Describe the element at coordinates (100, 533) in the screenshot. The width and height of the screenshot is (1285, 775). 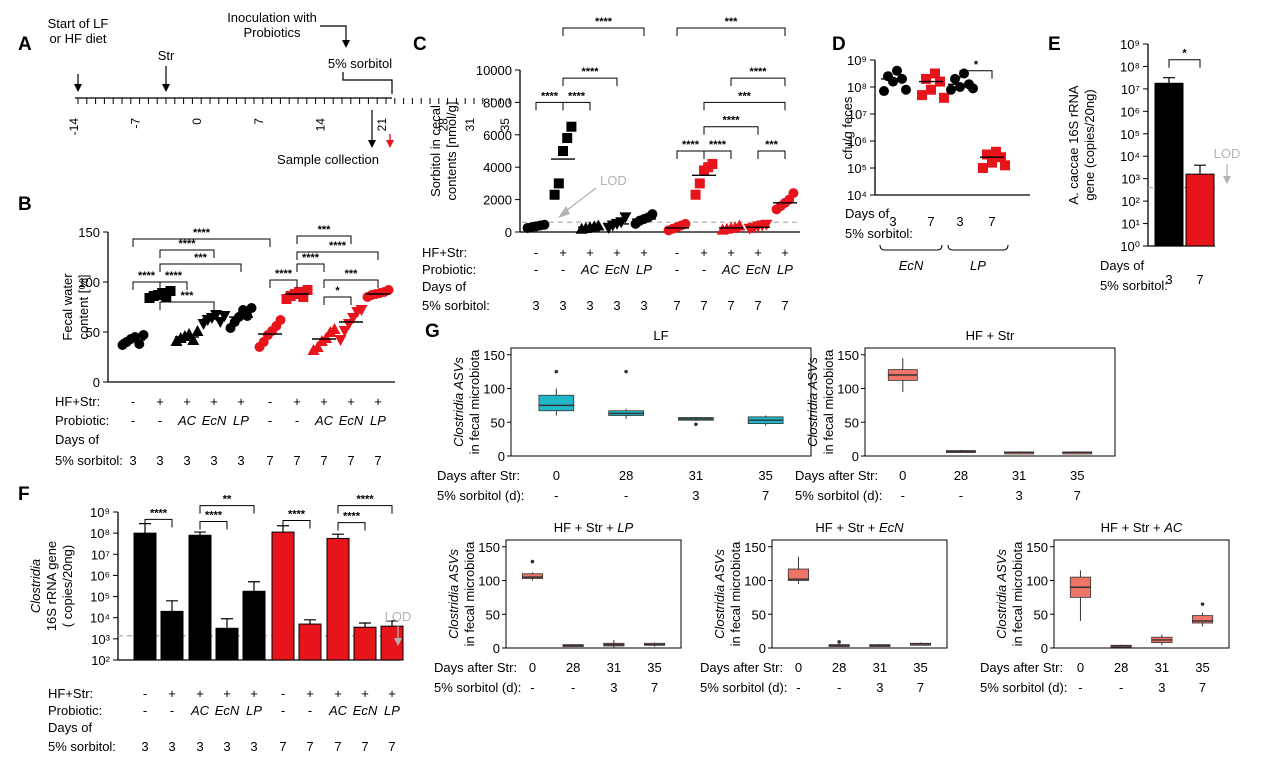
I see `y-tick-label: 10⁸` at that location.